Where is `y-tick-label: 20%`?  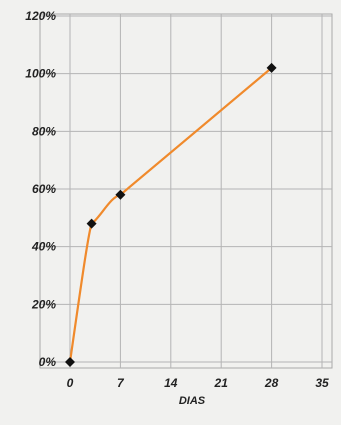 y-tick-label: 20% is located at coordinates (43, 304).